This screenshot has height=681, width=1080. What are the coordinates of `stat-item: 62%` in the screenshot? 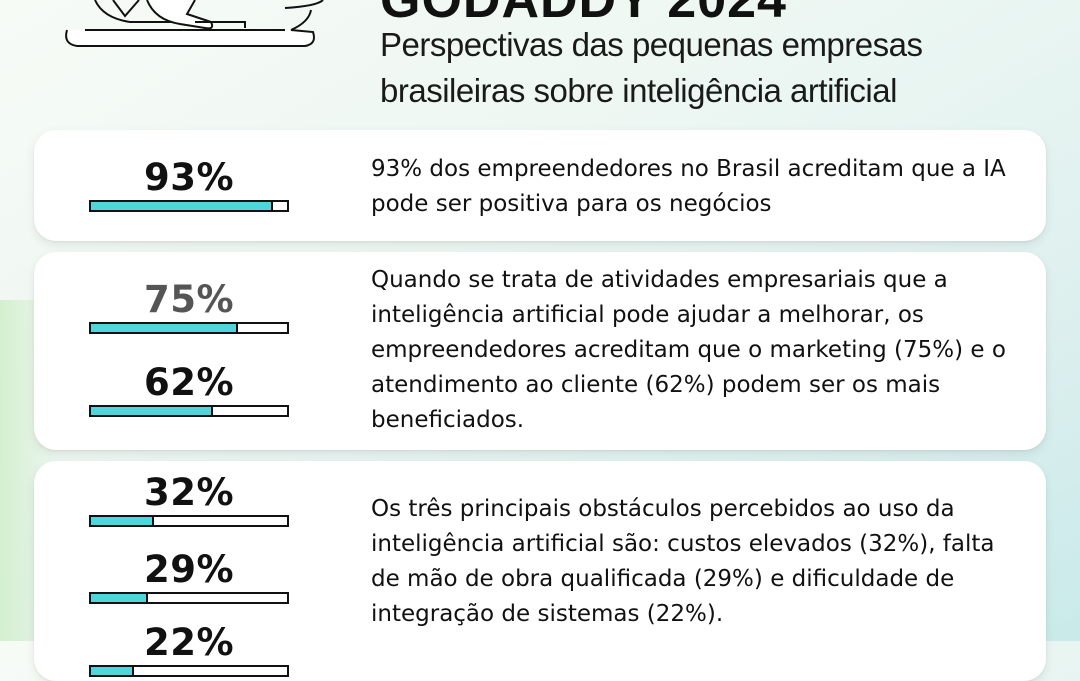 It's located at (189, 390).